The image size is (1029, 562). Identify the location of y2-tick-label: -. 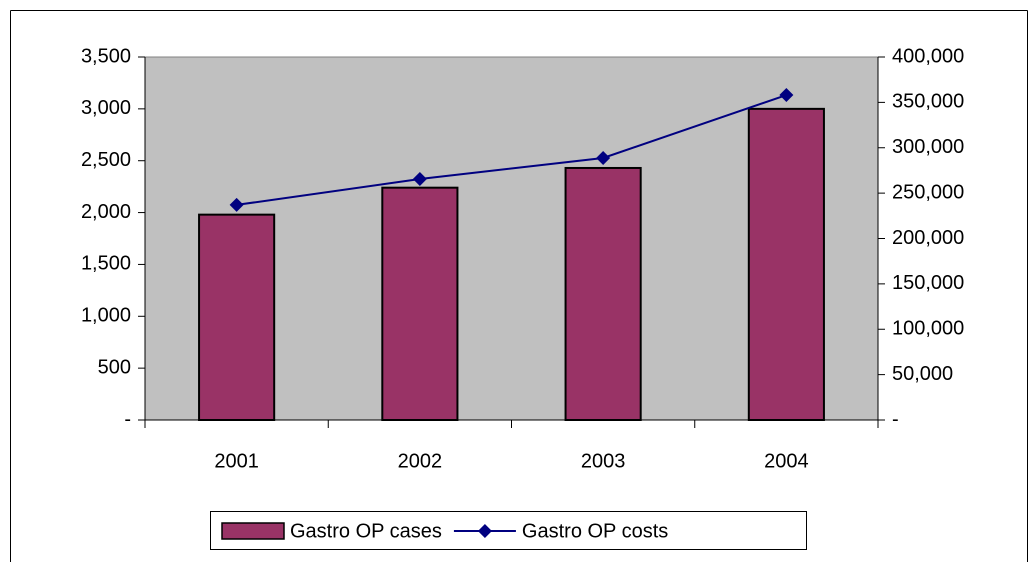
(895, 419).